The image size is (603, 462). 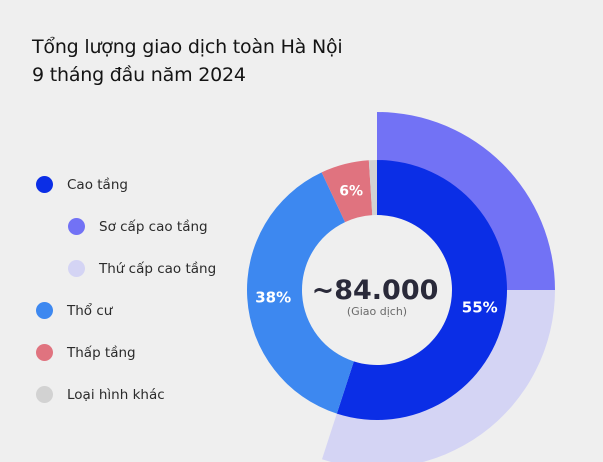 I want to click on legend-item-cao-tang: Cao tầng, so click(x=82, y=184).